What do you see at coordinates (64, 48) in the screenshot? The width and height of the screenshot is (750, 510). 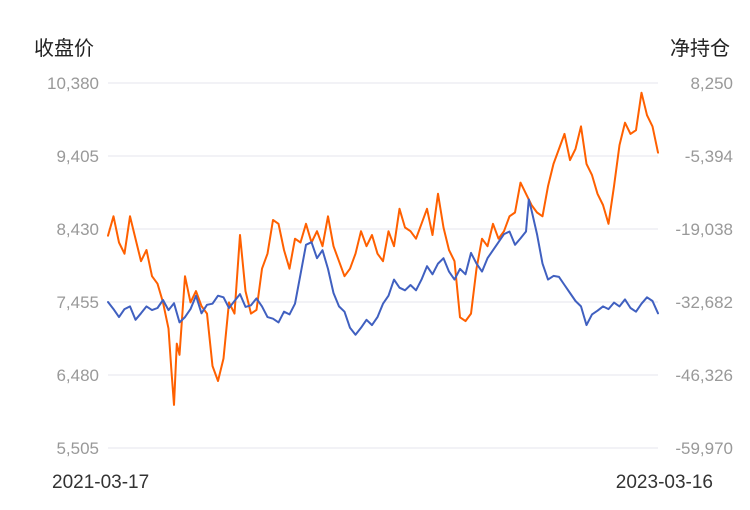 I see `left-axis-title: 收盘价` at bounding box center [64, 48].